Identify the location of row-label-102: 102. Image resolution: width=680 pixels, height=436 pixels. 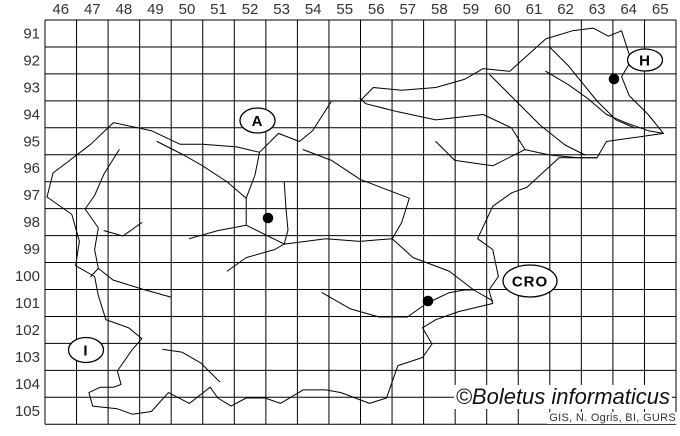
(27, 330).